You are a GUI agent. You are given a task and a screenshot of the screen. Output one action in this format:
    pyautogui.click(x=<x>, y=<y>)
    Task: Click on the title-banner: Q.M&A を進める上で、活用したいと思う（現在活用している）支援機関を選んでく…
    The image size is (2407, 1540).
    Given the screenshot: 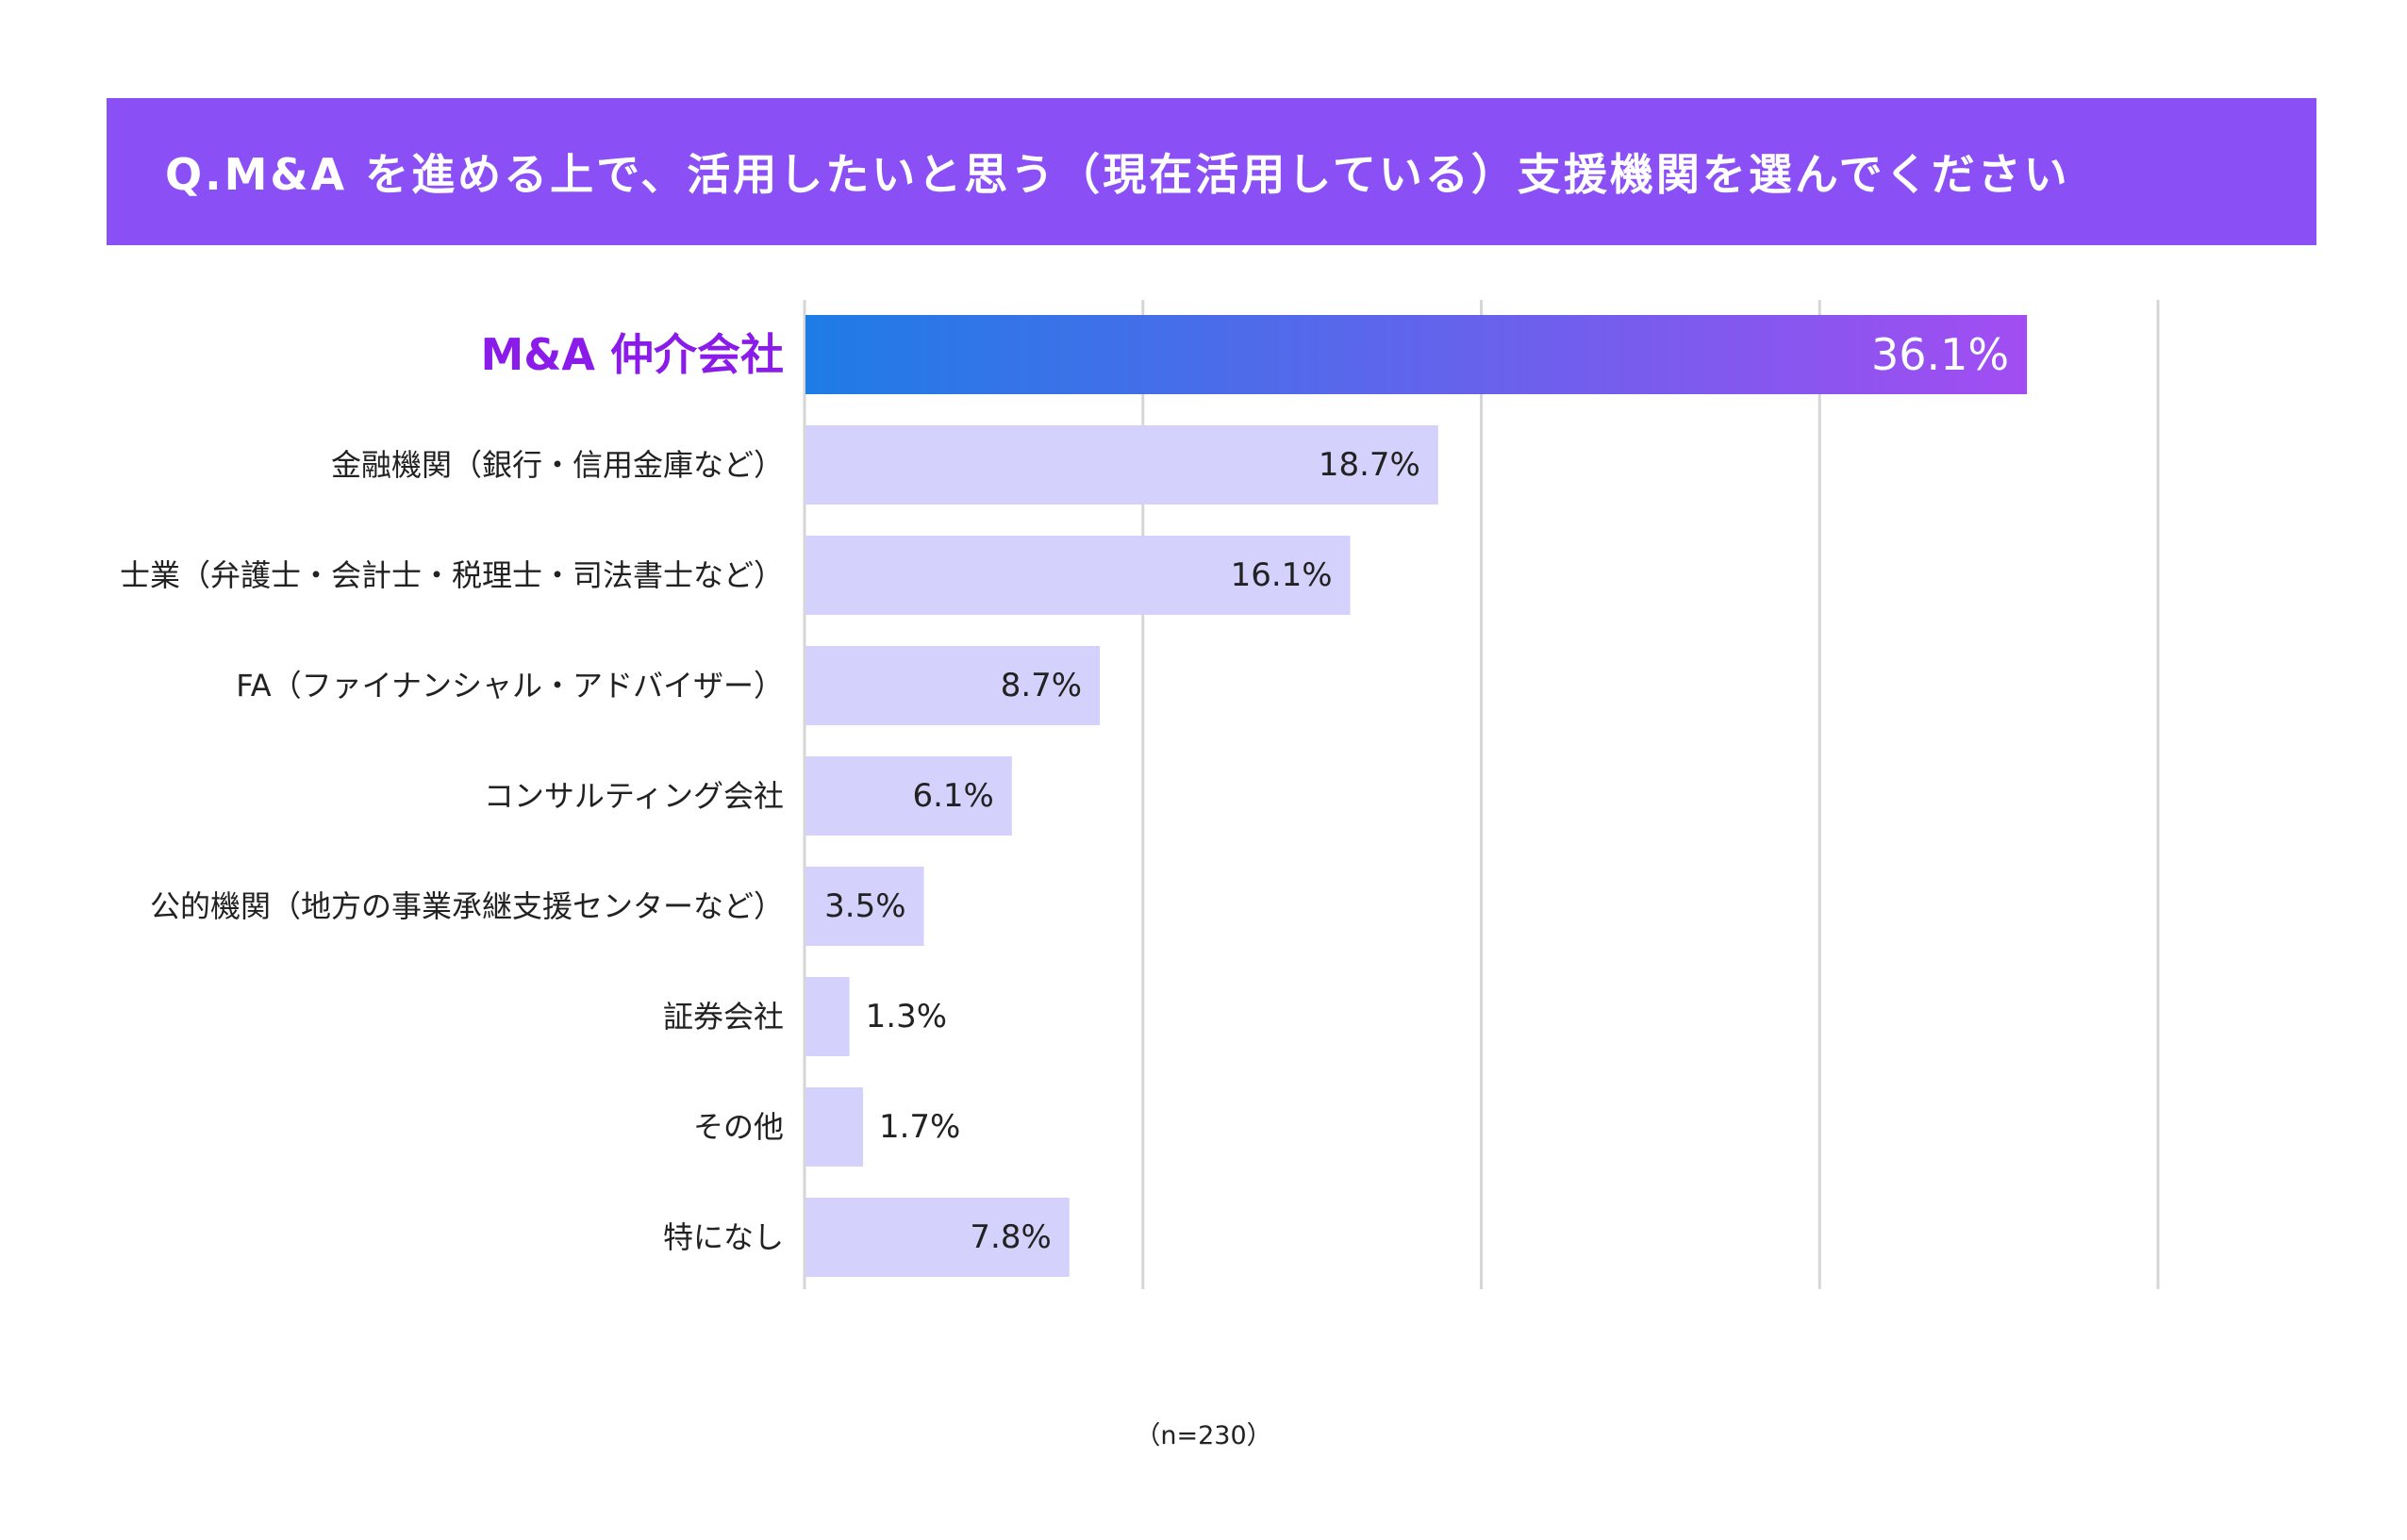 What is the action you would take?
    pyautogui.click(x=1211, y=171)
    